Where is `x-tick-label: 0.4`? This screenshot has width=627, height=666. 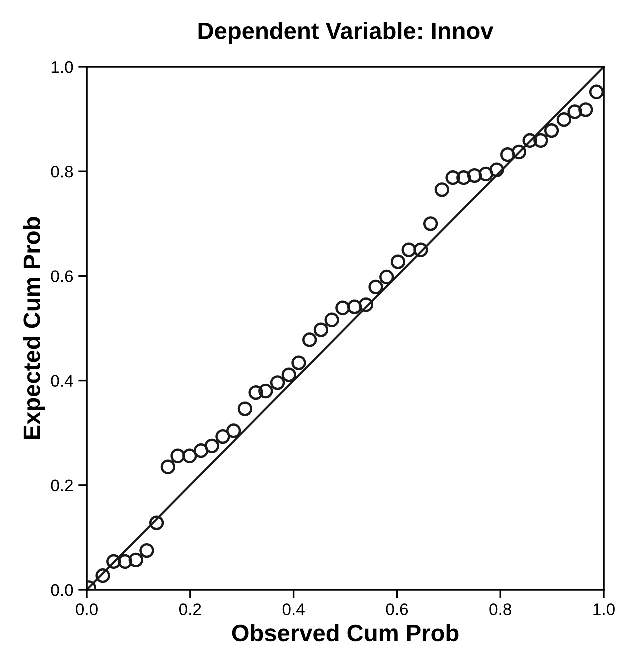
x-tick-label: 0.4 is located at coordinates (293, 610).